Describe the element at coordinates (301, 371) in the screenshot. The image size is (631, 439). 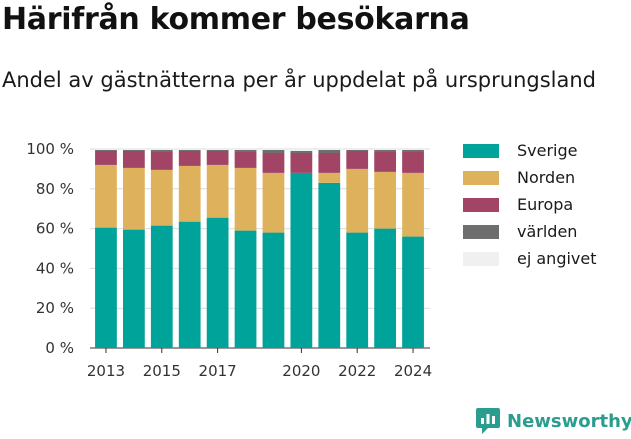
I see `x-tick-label: 2020` at that location.